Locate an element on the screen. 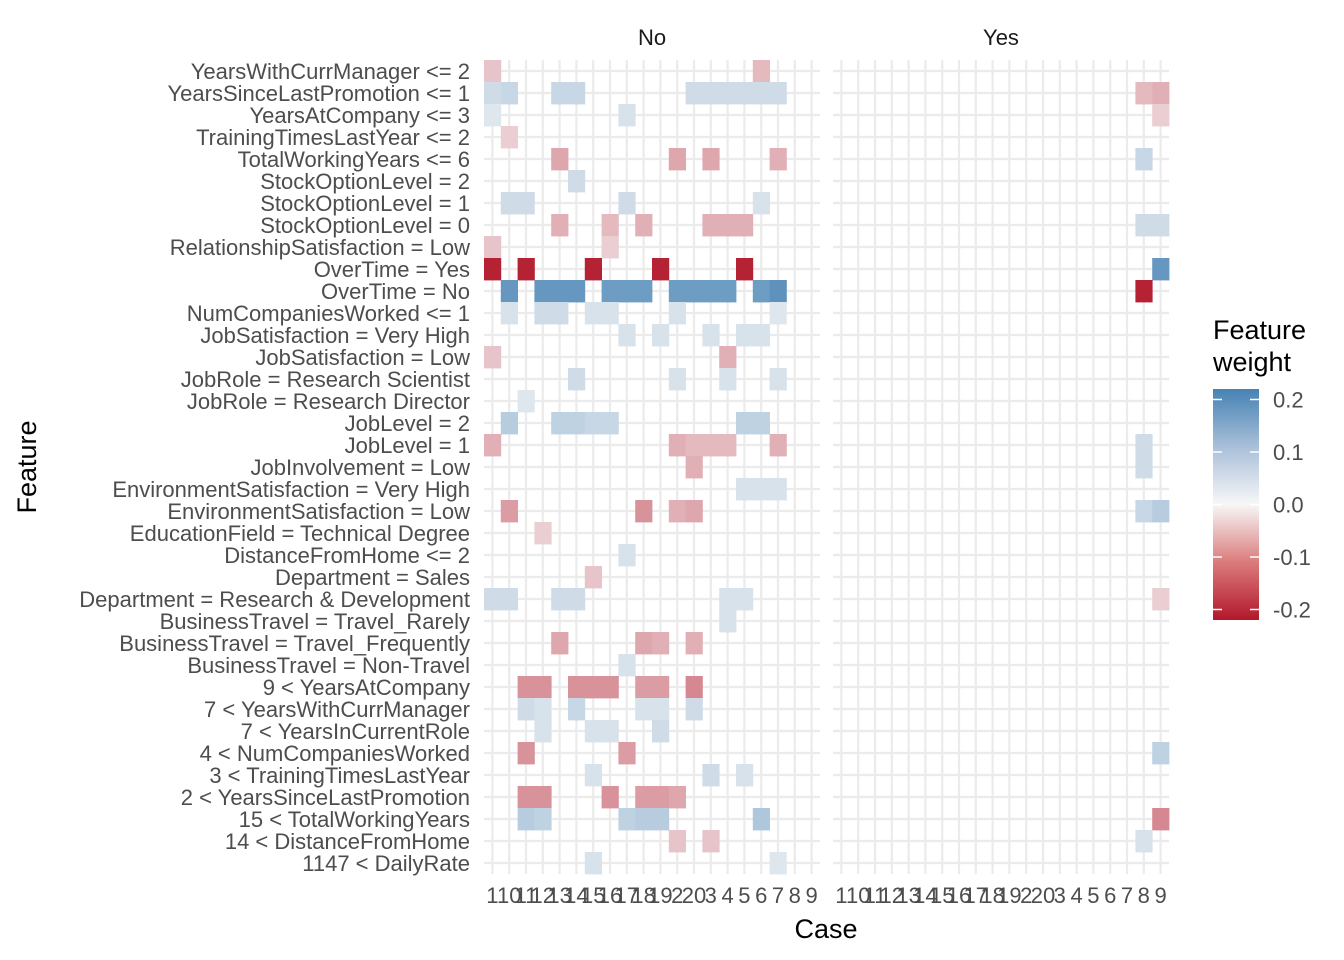 This screenshot has width=1344, height=960. x-tick-label: 7 is located at coordinates (778, 895).